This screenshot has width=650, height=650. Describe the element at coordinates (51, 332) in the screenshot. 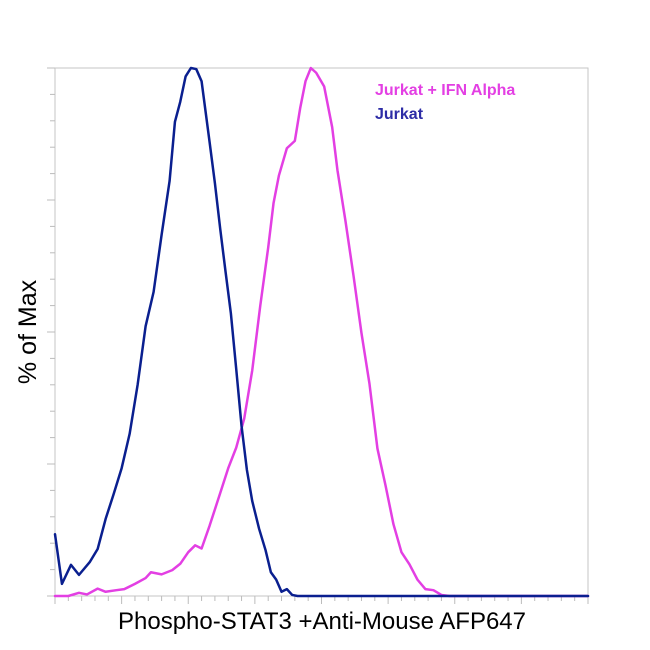

I see `y-axis-ticks` at that location.